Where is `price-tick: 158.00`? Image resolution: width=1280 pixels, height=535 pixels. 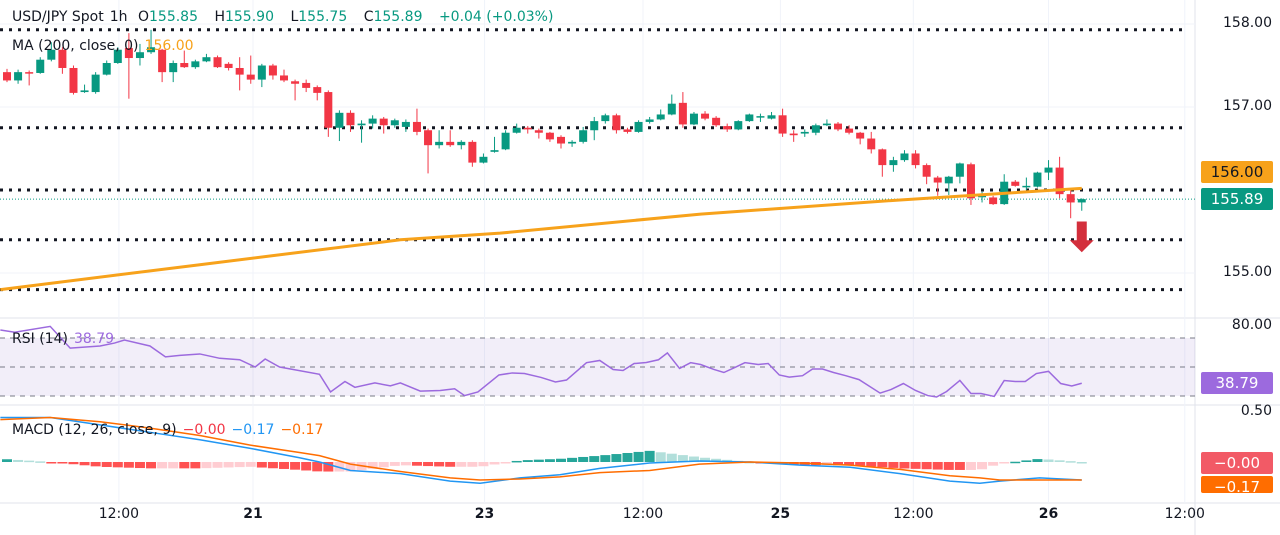 price-tick: 158.00 is located at coordinates (1247, 23).